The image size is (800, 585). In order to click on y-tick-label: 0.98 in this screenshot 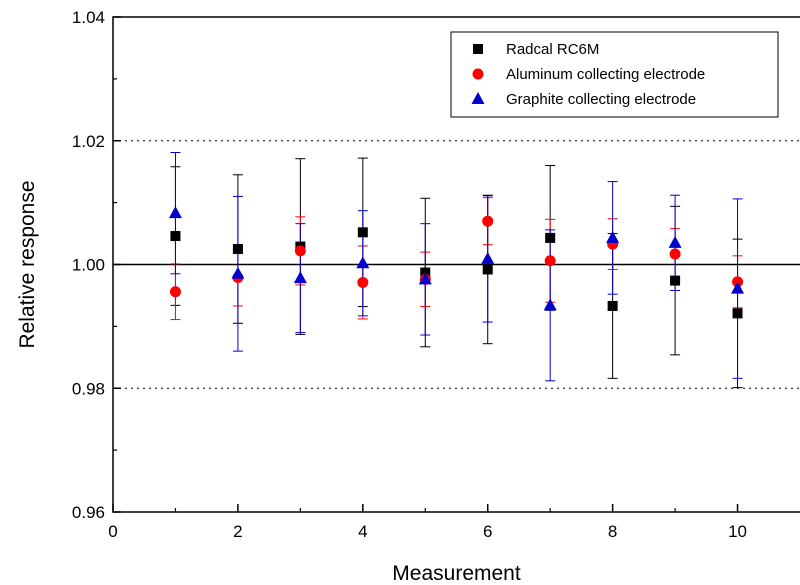, I will do `click(88, 388)`.